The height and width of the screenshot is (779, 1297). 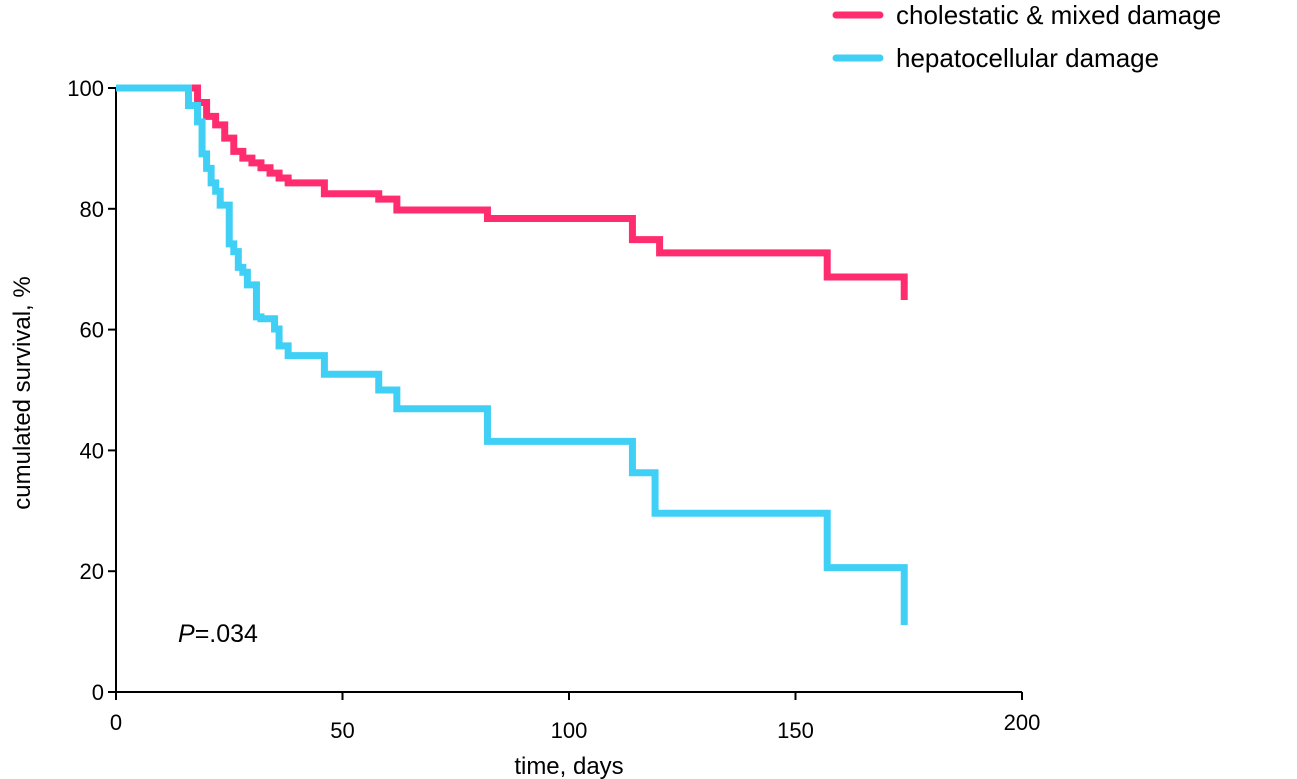 I want to click on x-tick-label: 100, so click(x=569, y=730).